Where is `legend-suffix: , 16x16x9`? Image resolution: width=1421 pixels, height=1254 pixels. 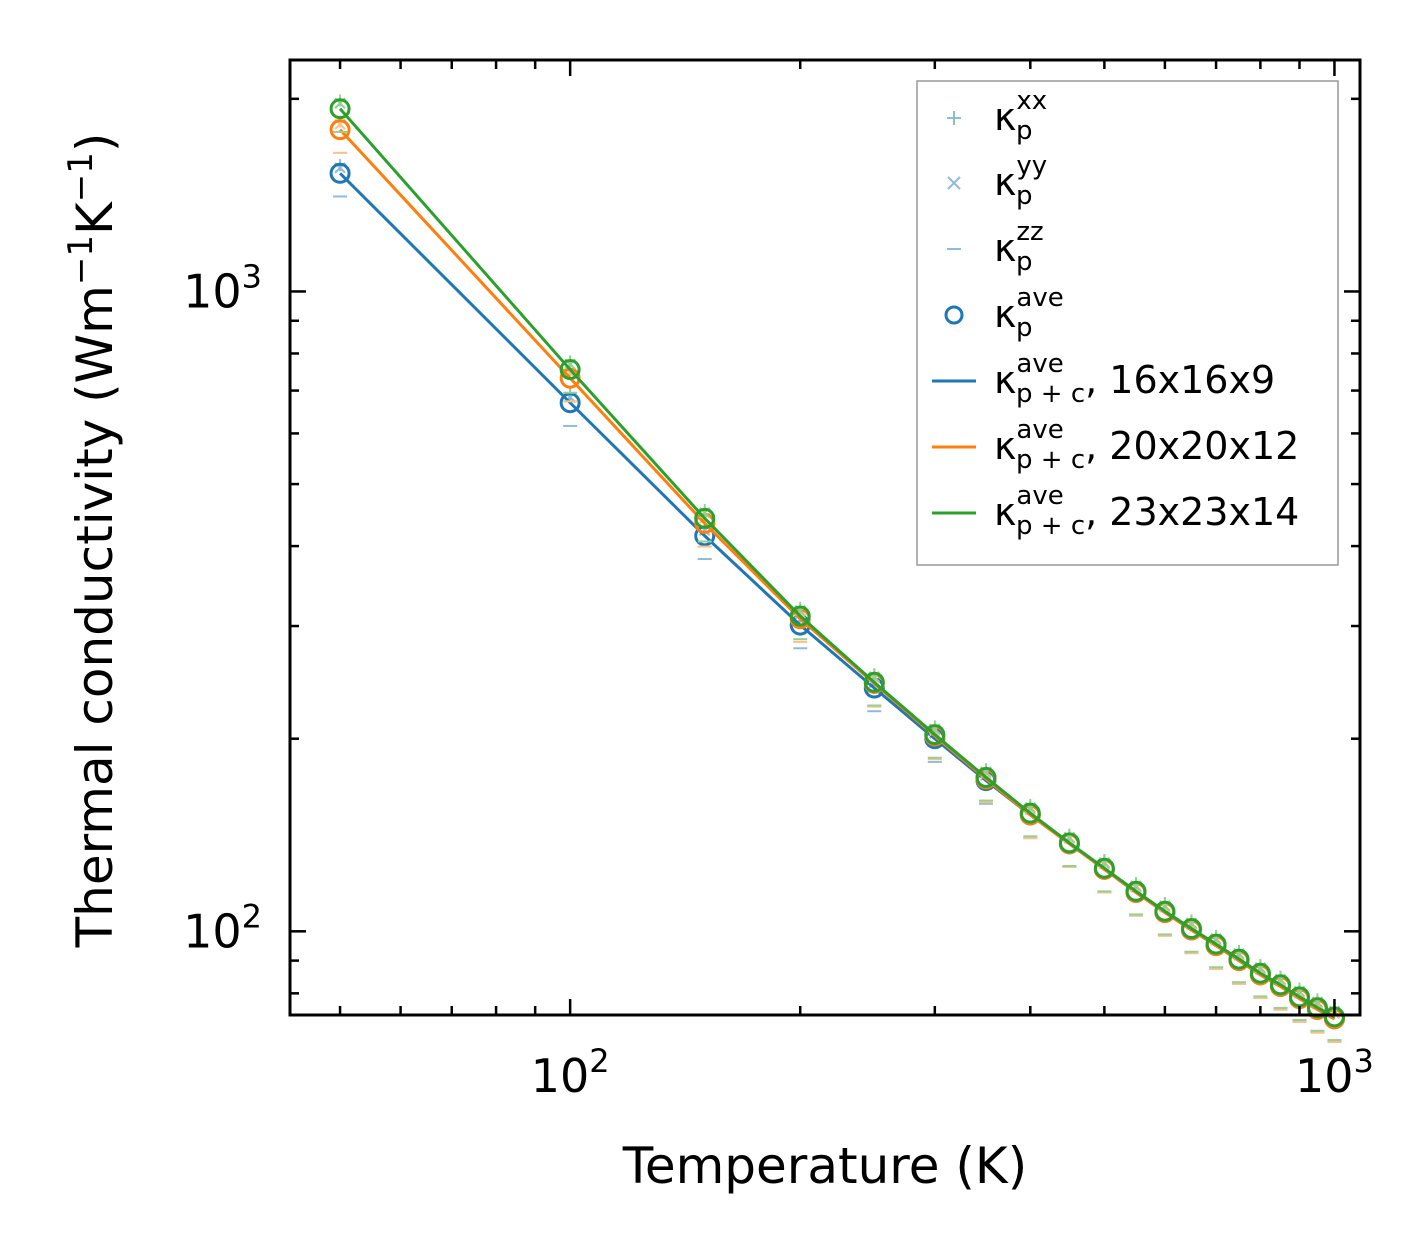
legend-suffix: , 16x16x9 is located at coordinates (1180, 380).